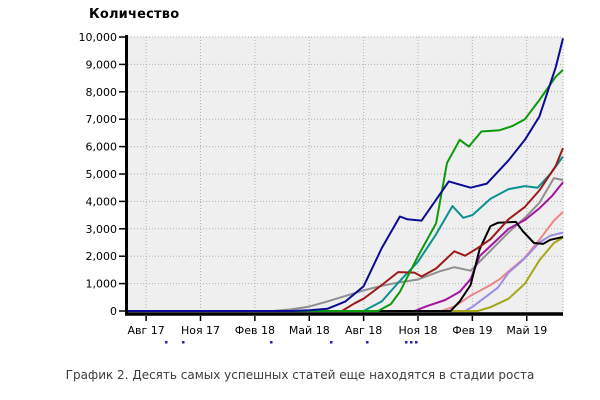  I want to click on y-tick-label: 2,000, so click(102, 256).